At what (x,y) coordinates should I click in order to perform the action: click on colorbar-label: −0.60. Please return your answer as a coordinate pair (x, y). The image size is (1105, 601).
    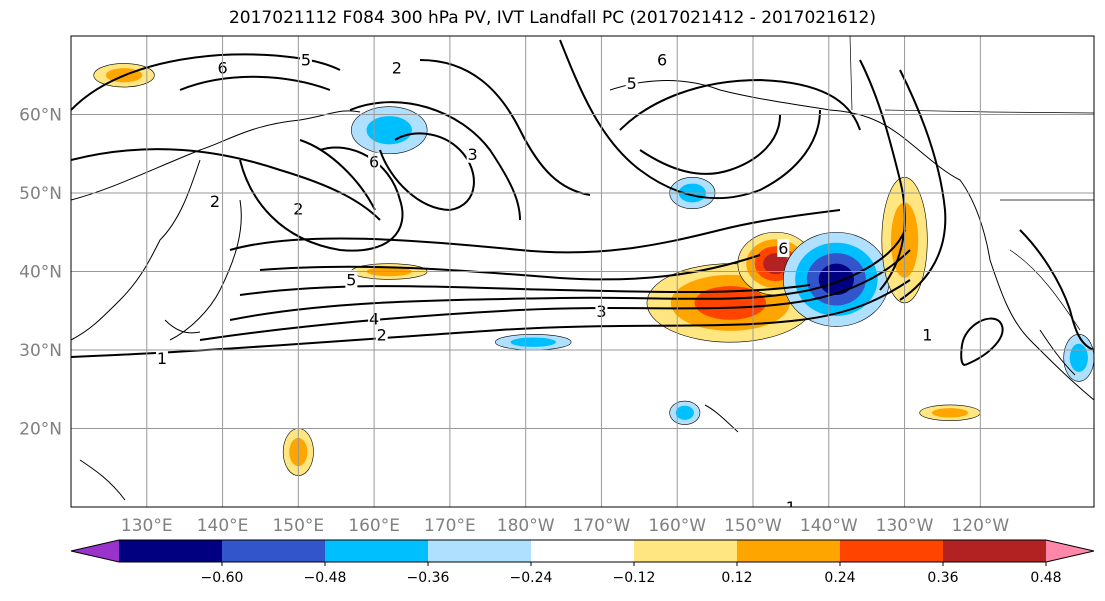
    Looking at the image, I should click on (222, 578).